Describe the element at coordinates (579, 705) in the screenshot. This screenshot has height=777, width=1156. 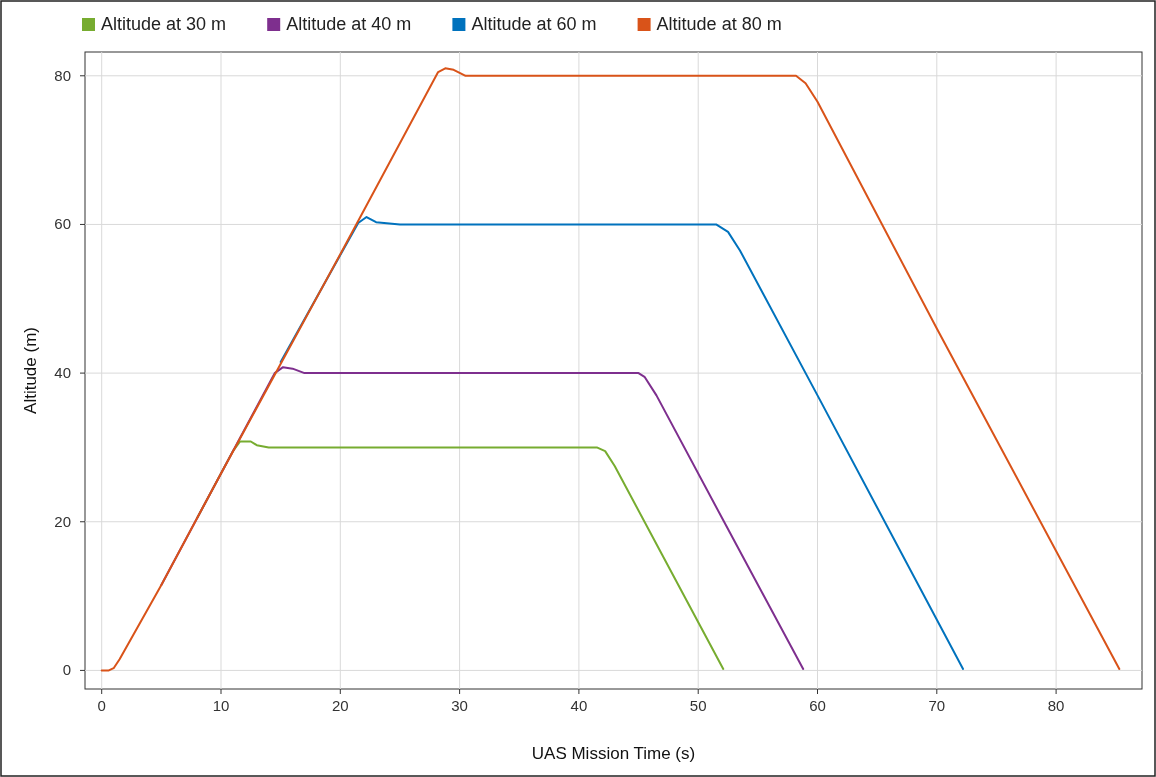
I see `x-tick-label: 40` at that location.